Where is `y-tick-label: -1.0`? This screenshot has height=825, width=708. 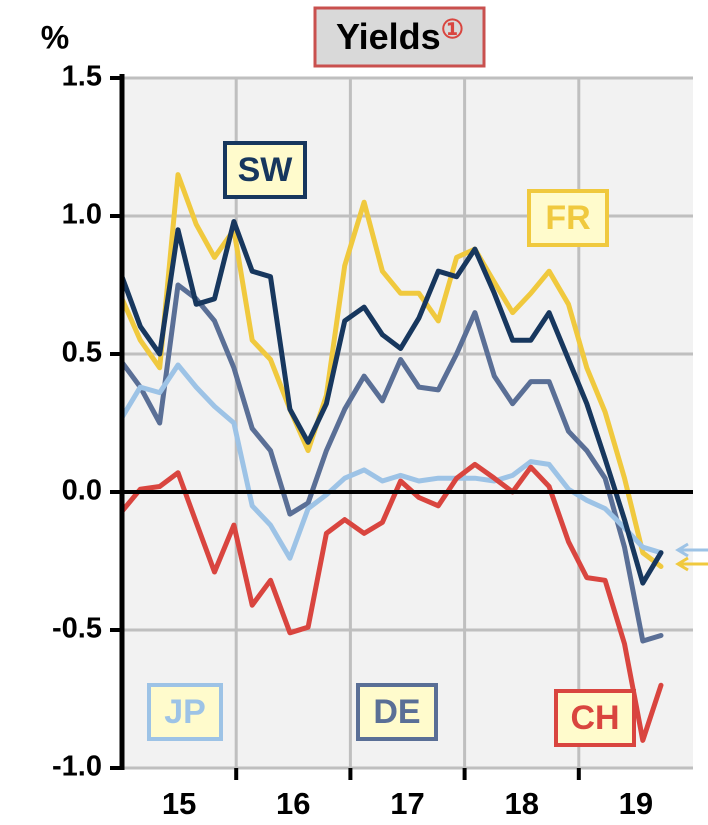 y-tick-label: -1.0 is located at coordinates (77, 767).